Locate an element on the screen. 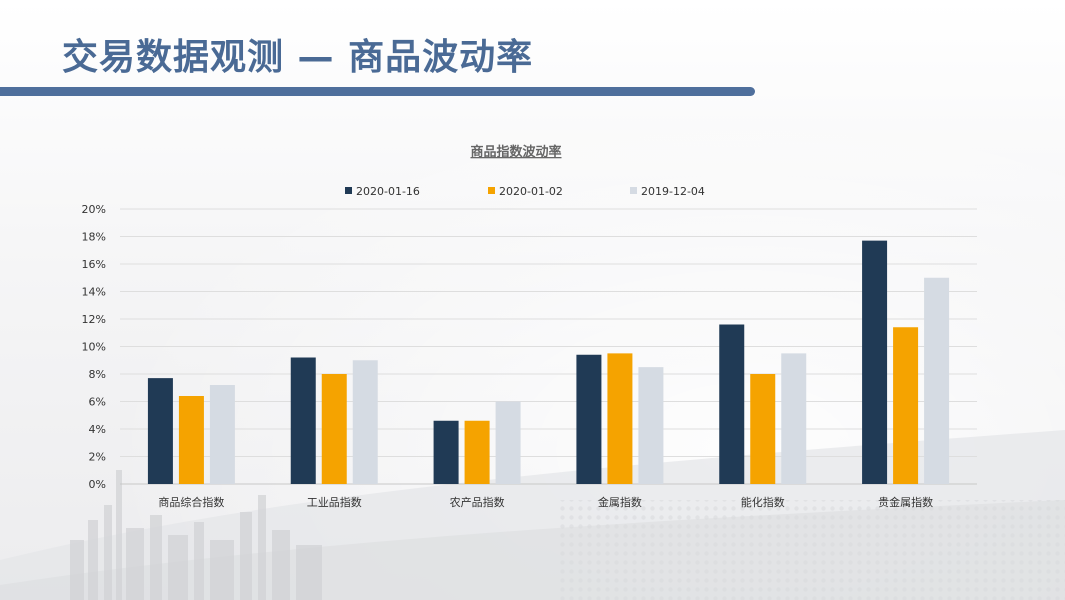 Image resolution: width=1065 pixels, height=600 pixels. y-tick-label: 8% is located at coordinates (97, 374).